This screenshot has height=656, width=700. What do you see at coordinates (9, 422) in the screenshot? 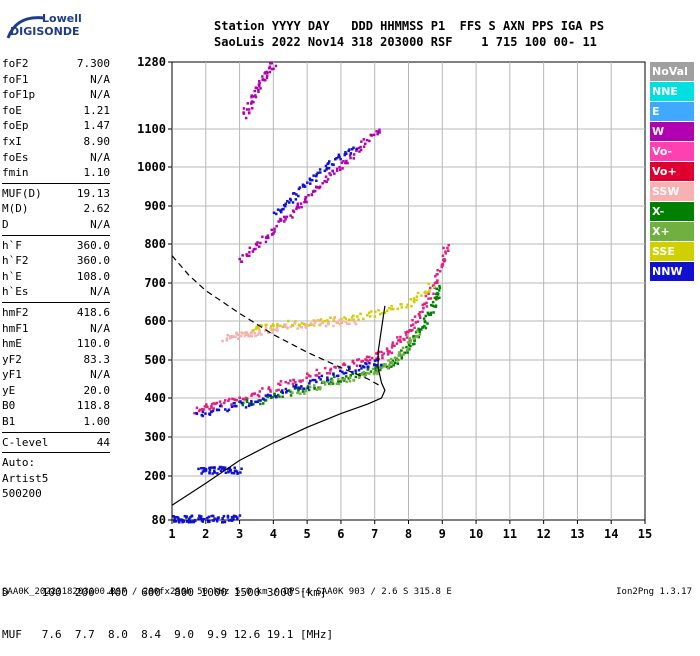
I see `param-name: B1` at bounding box center [9, 422].